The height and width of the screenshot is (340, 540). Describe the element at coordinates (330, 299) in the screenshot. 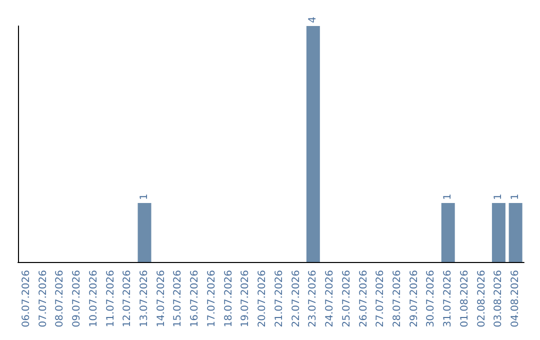

I see `x-tick-label: 24.07.2026` at that location.